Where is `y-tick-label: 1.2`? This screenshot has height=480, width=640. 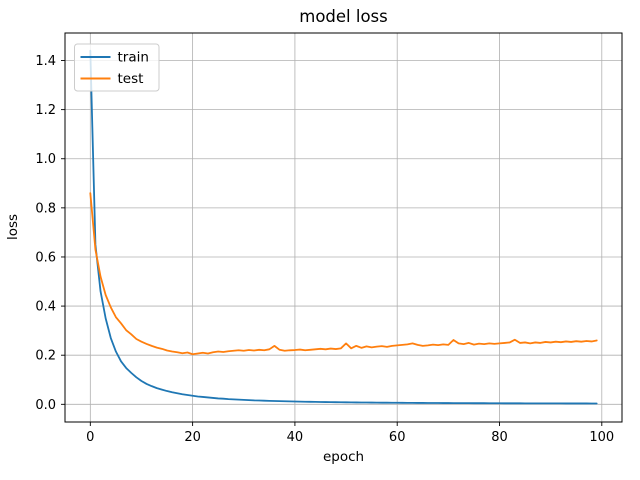 y-tick-label: 1.2 is located at coordinates (45, 110).